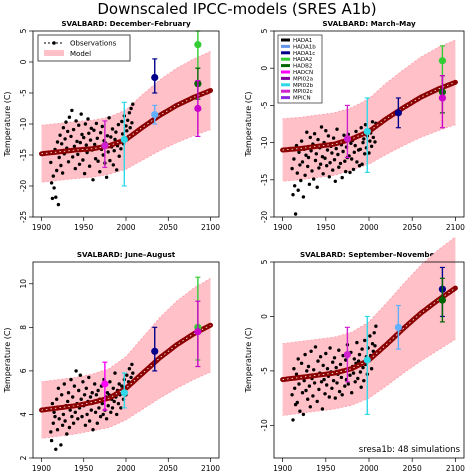  I want to click on panel-title: SVALBARD: September–November, so click(369, 254).